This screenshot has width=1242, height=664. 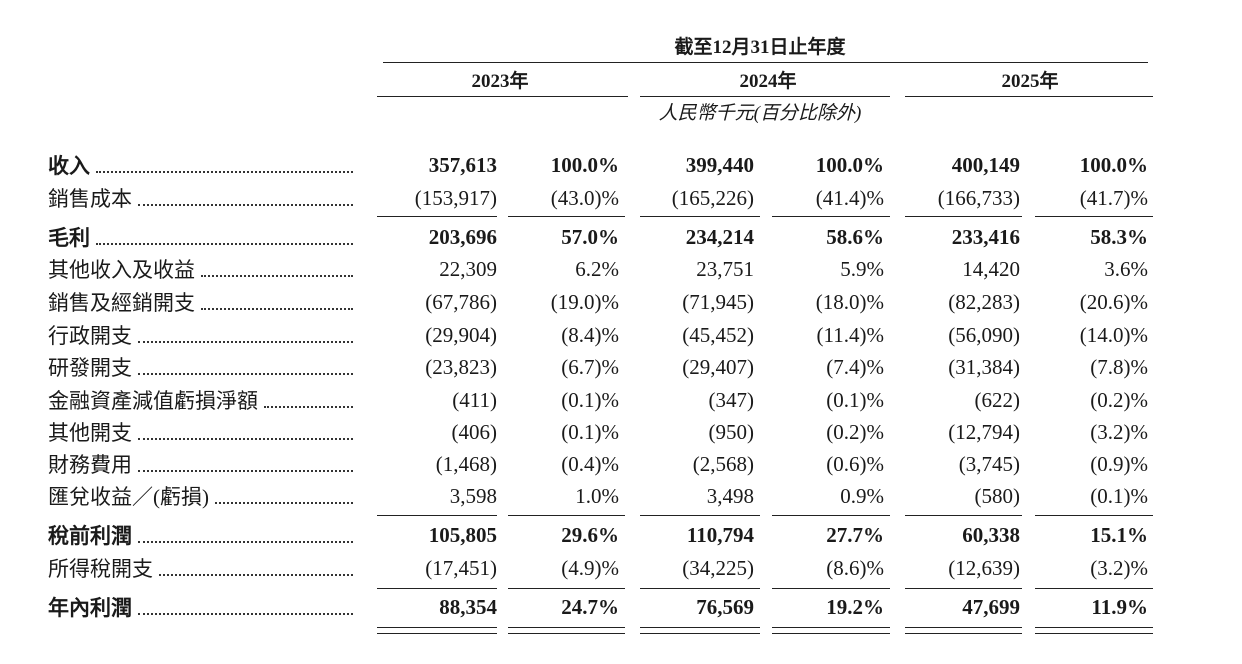 What do you see at coordinates (200, 335) in the screenshot?
I see `row-label: 行政開支` at bounding box center [200, 335].